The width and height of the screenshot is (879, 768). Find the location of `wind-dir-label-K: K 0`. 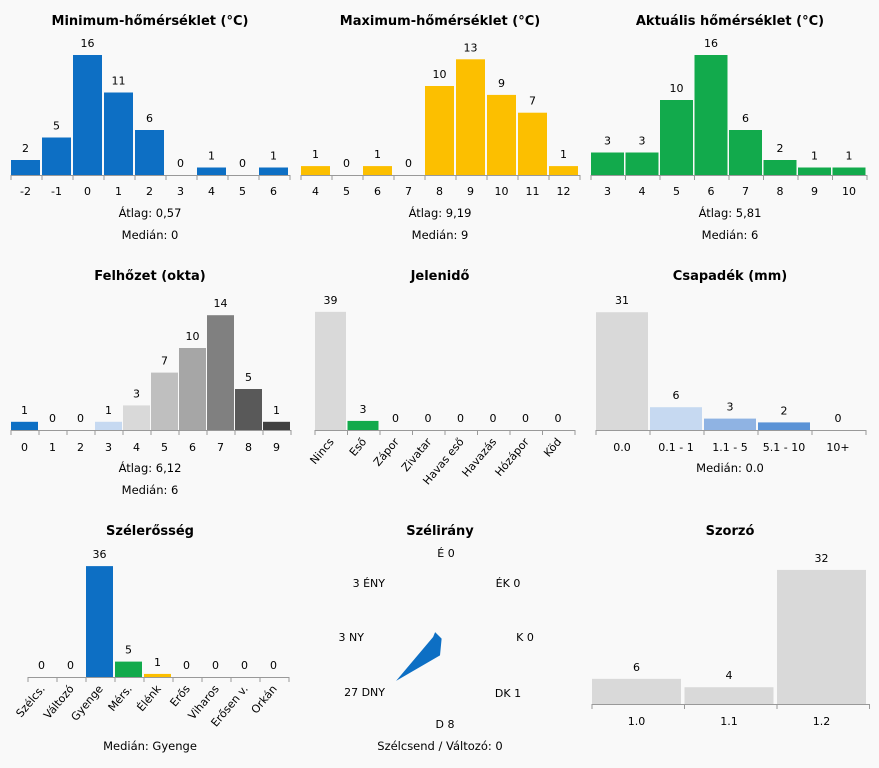

wind-dir-label-K: K 0 is located at coordinates (525, 637).